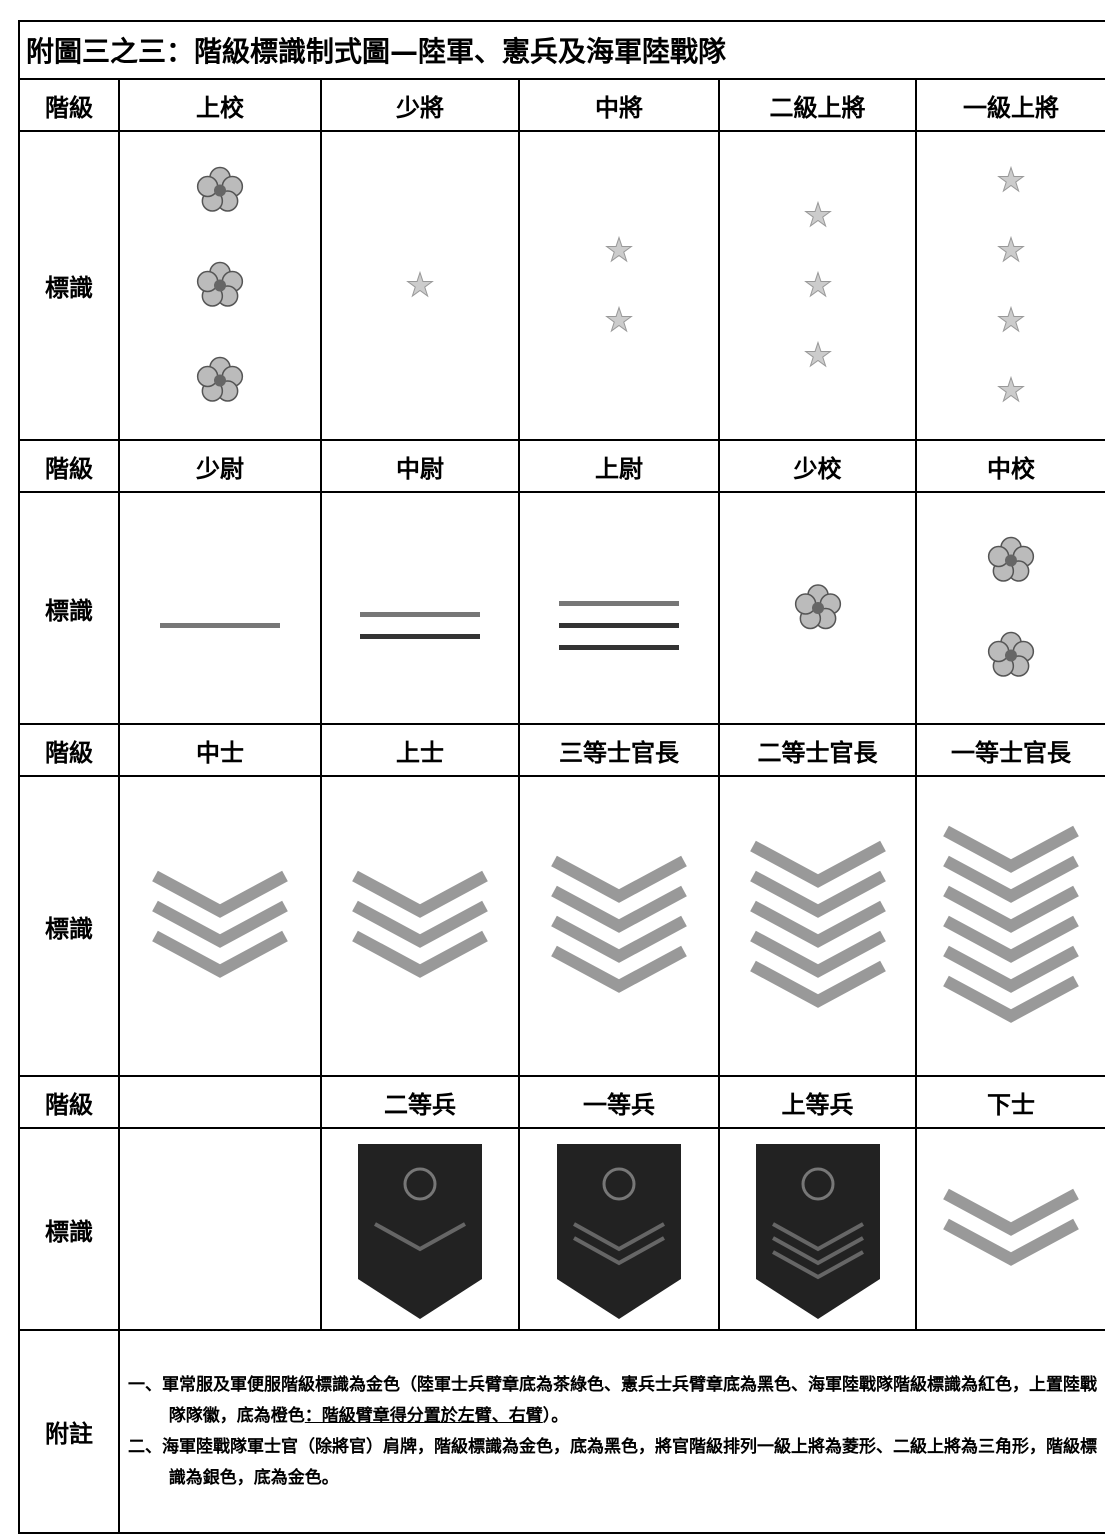  I want to click on rank-name: 中將, so click(619, 105).